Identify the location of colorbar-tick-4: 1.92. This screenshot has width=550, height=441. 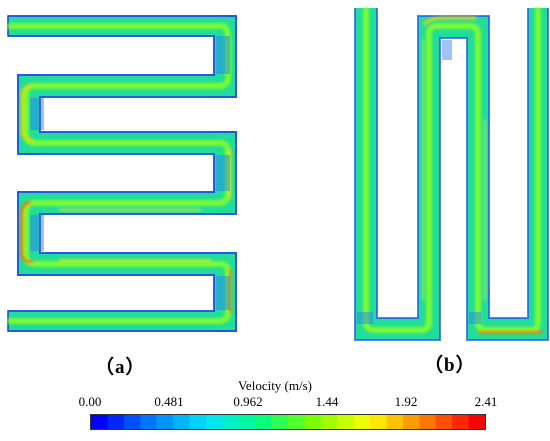
(406, 401).